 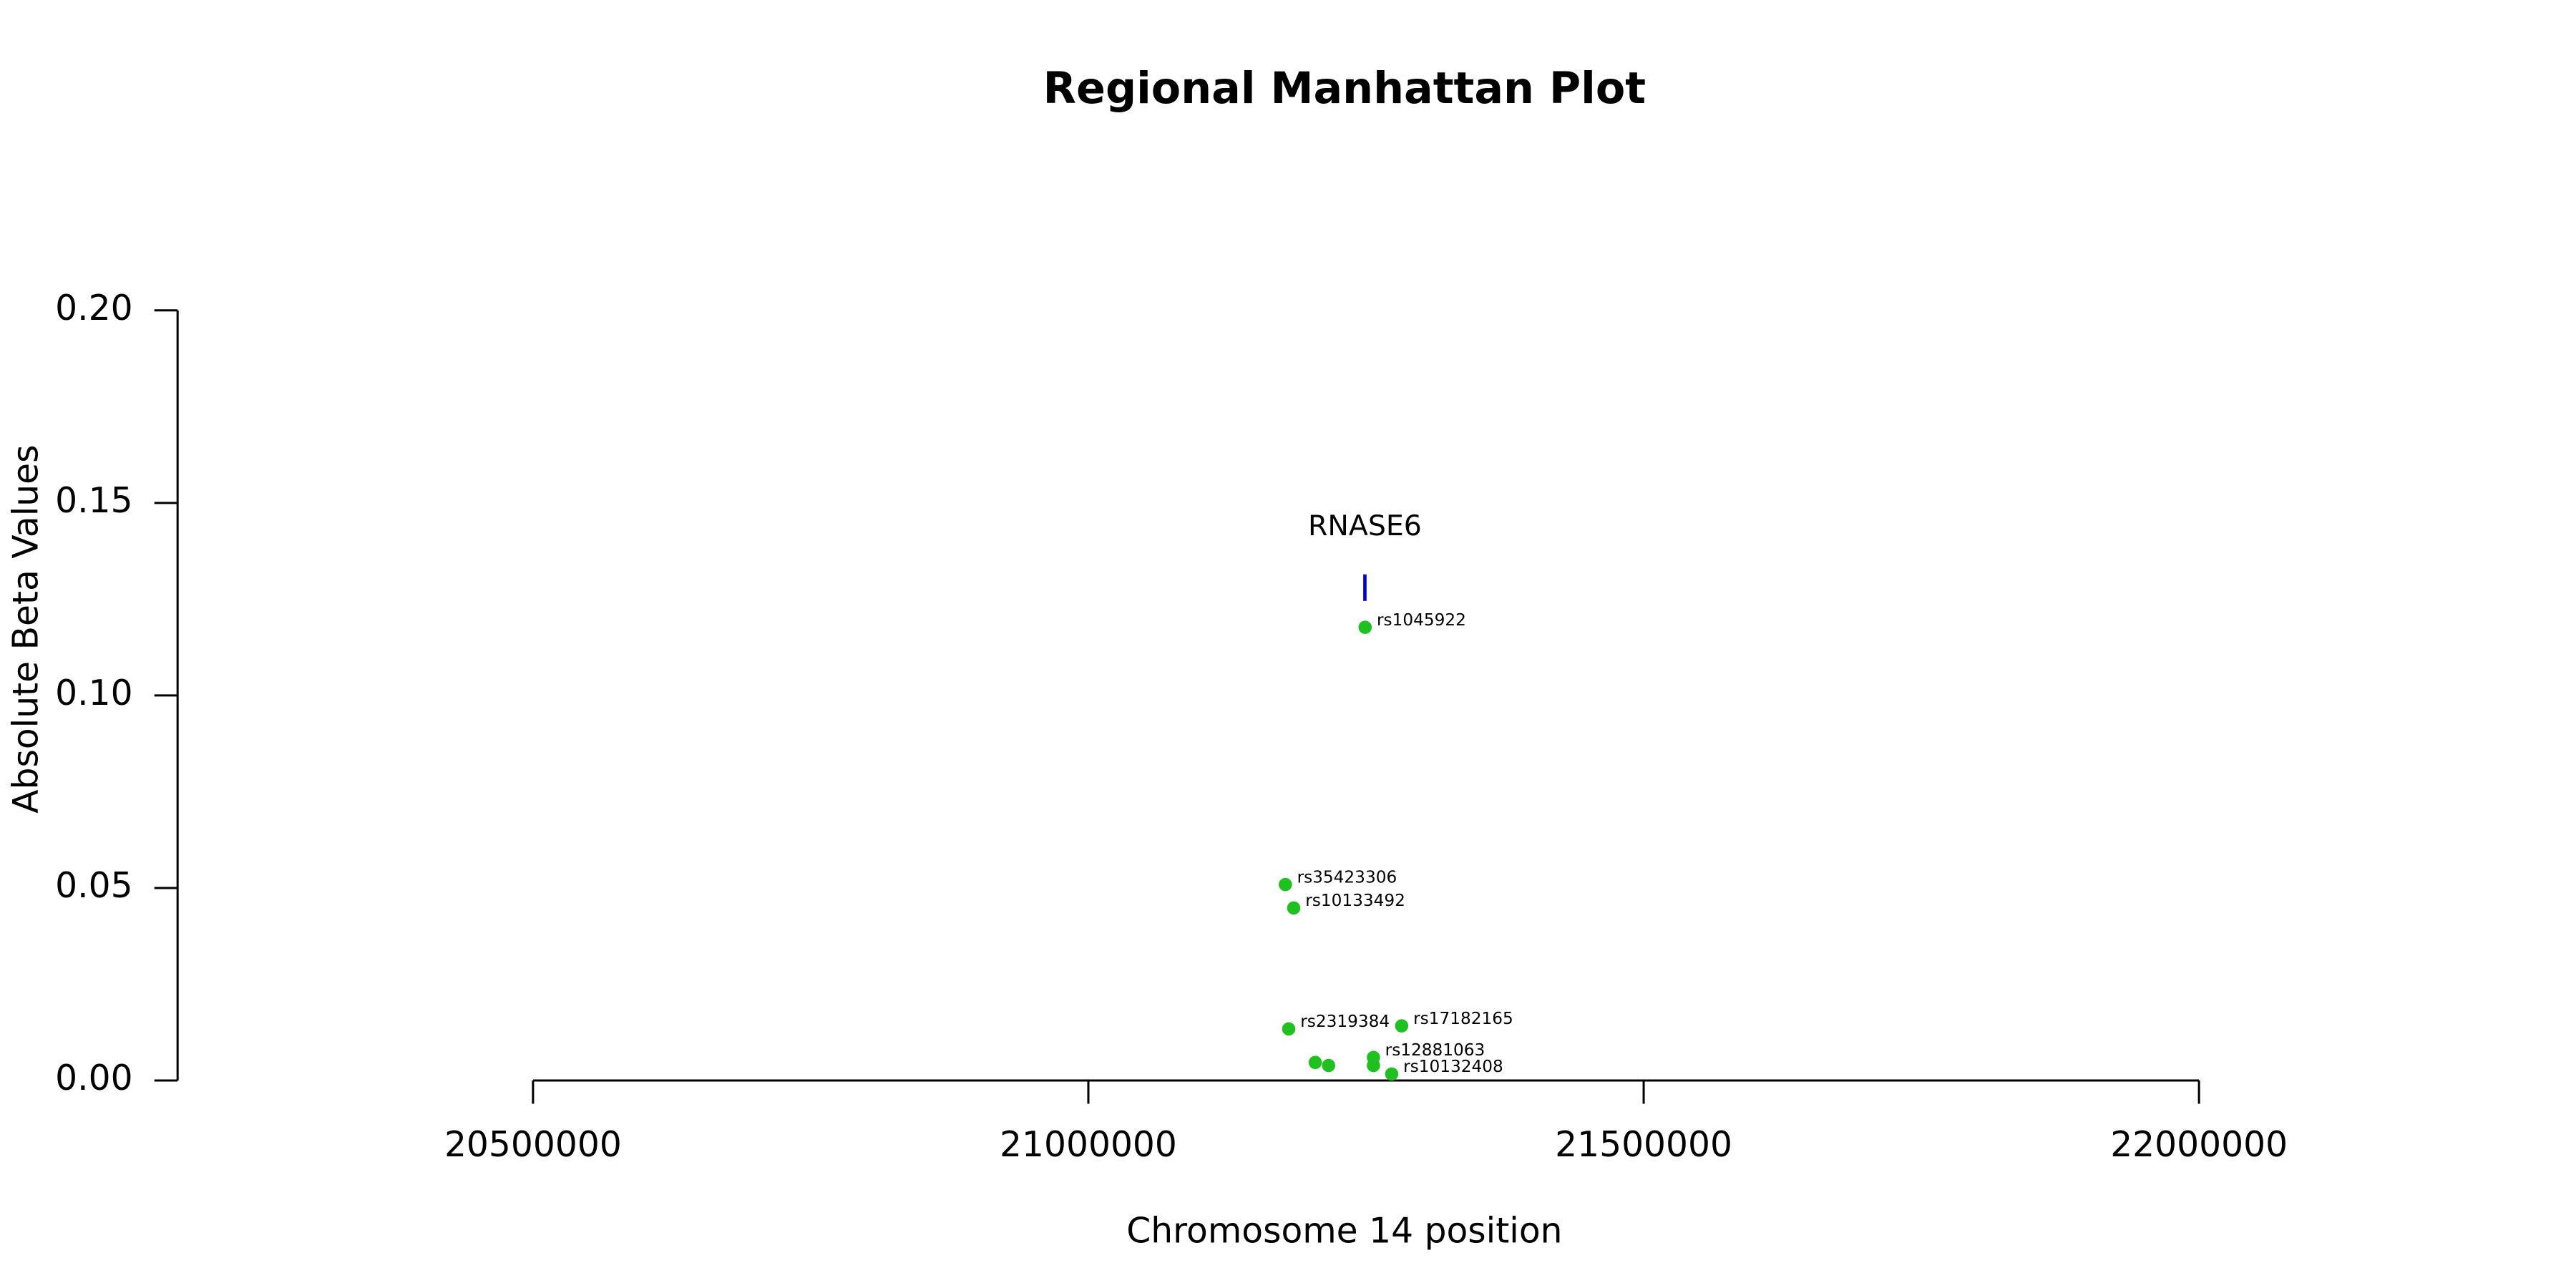 What do you see at coordinates (1088, 1145) in the screenshot?
I see `x-tick-label: 21000000` at bounding box center [1088, 1145].